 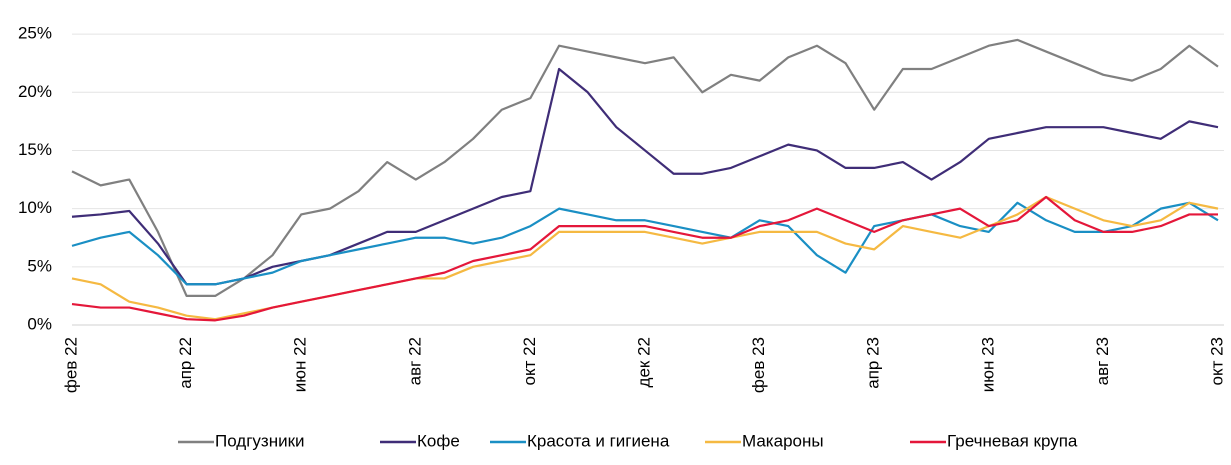 What do you see at coordinates (39, 265) in the screenshot?
I see `y-tick-label: 5%` at bounding box center [39, 265].